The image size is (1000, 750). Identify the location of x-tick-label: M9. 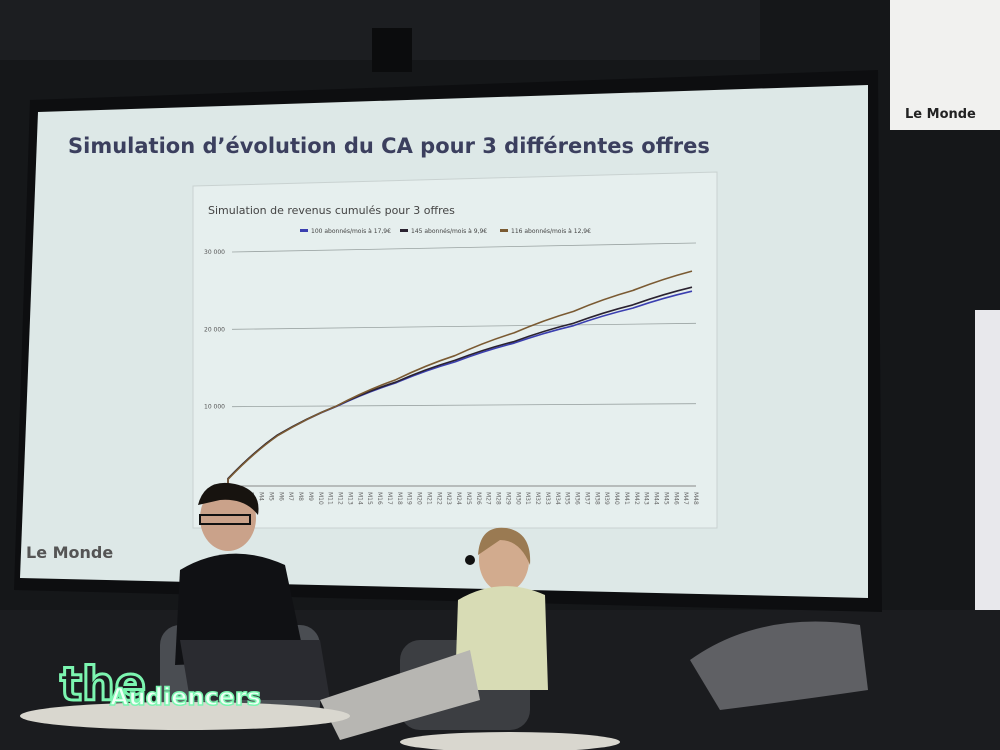
(310, 496).